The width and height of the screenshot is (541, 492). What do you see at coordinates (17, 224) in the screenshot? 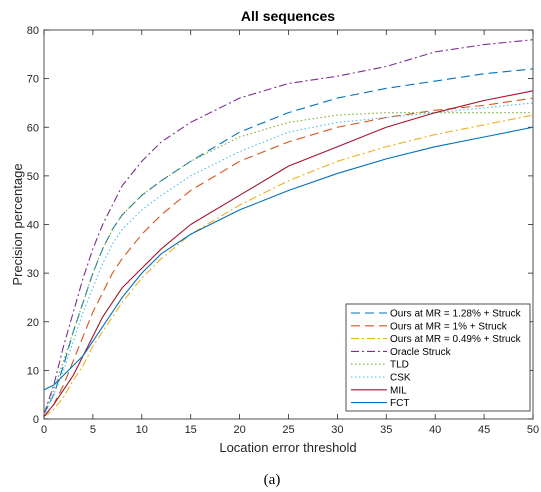
I see `y-axis-label: Precision percentage` at bounding box center [17, 224].